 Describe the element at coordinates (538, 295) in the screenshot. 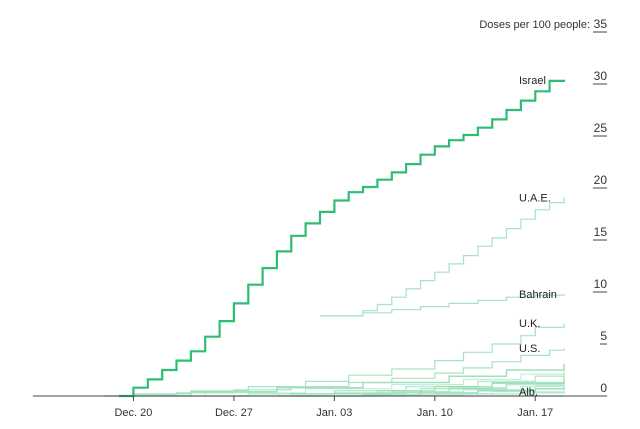

I see `series-label: Bahrain` at that location.